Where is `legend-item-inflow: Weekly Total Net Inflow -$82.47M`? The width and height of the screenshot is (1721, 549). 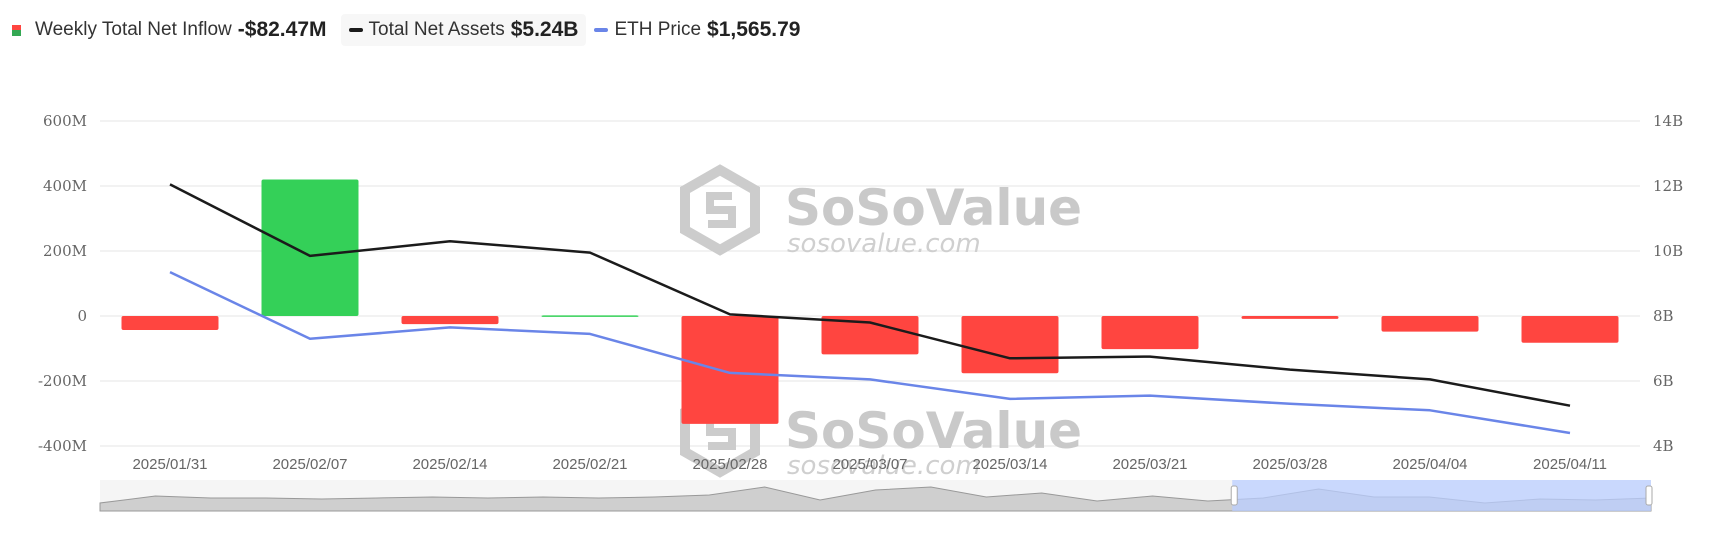 legend-item-inflow: Weekly Total Net Inflow -$82.47M is located at coordinates (175, 30).